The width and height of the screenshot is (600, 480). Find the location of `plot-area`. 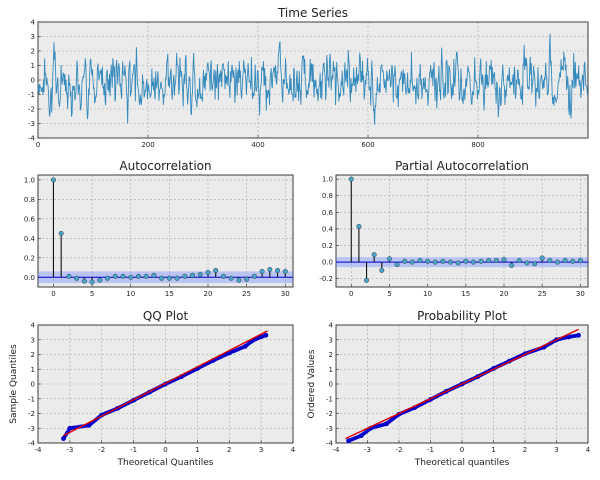

plot-area is located at coordinates (462, 231).